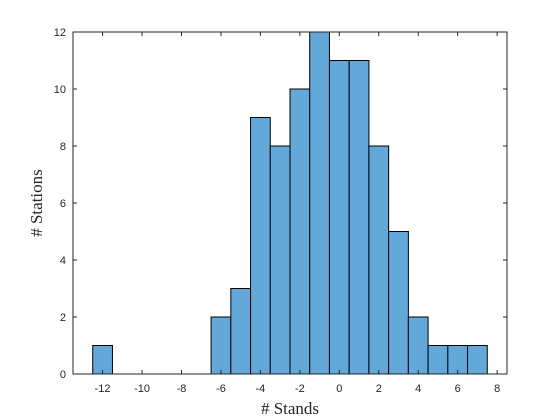 The height and width of the screenshot is (420, 560). Describe the element at coordinates (221, 389) in the screenshot. I see `x-tick-label: -6` at that location.